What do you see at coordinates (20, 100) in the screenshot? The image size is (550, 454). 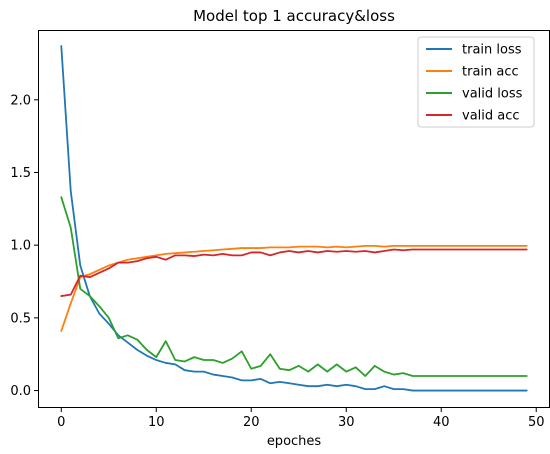 I see `y-tick-label: 2.0` at bounding box center [20, 100].